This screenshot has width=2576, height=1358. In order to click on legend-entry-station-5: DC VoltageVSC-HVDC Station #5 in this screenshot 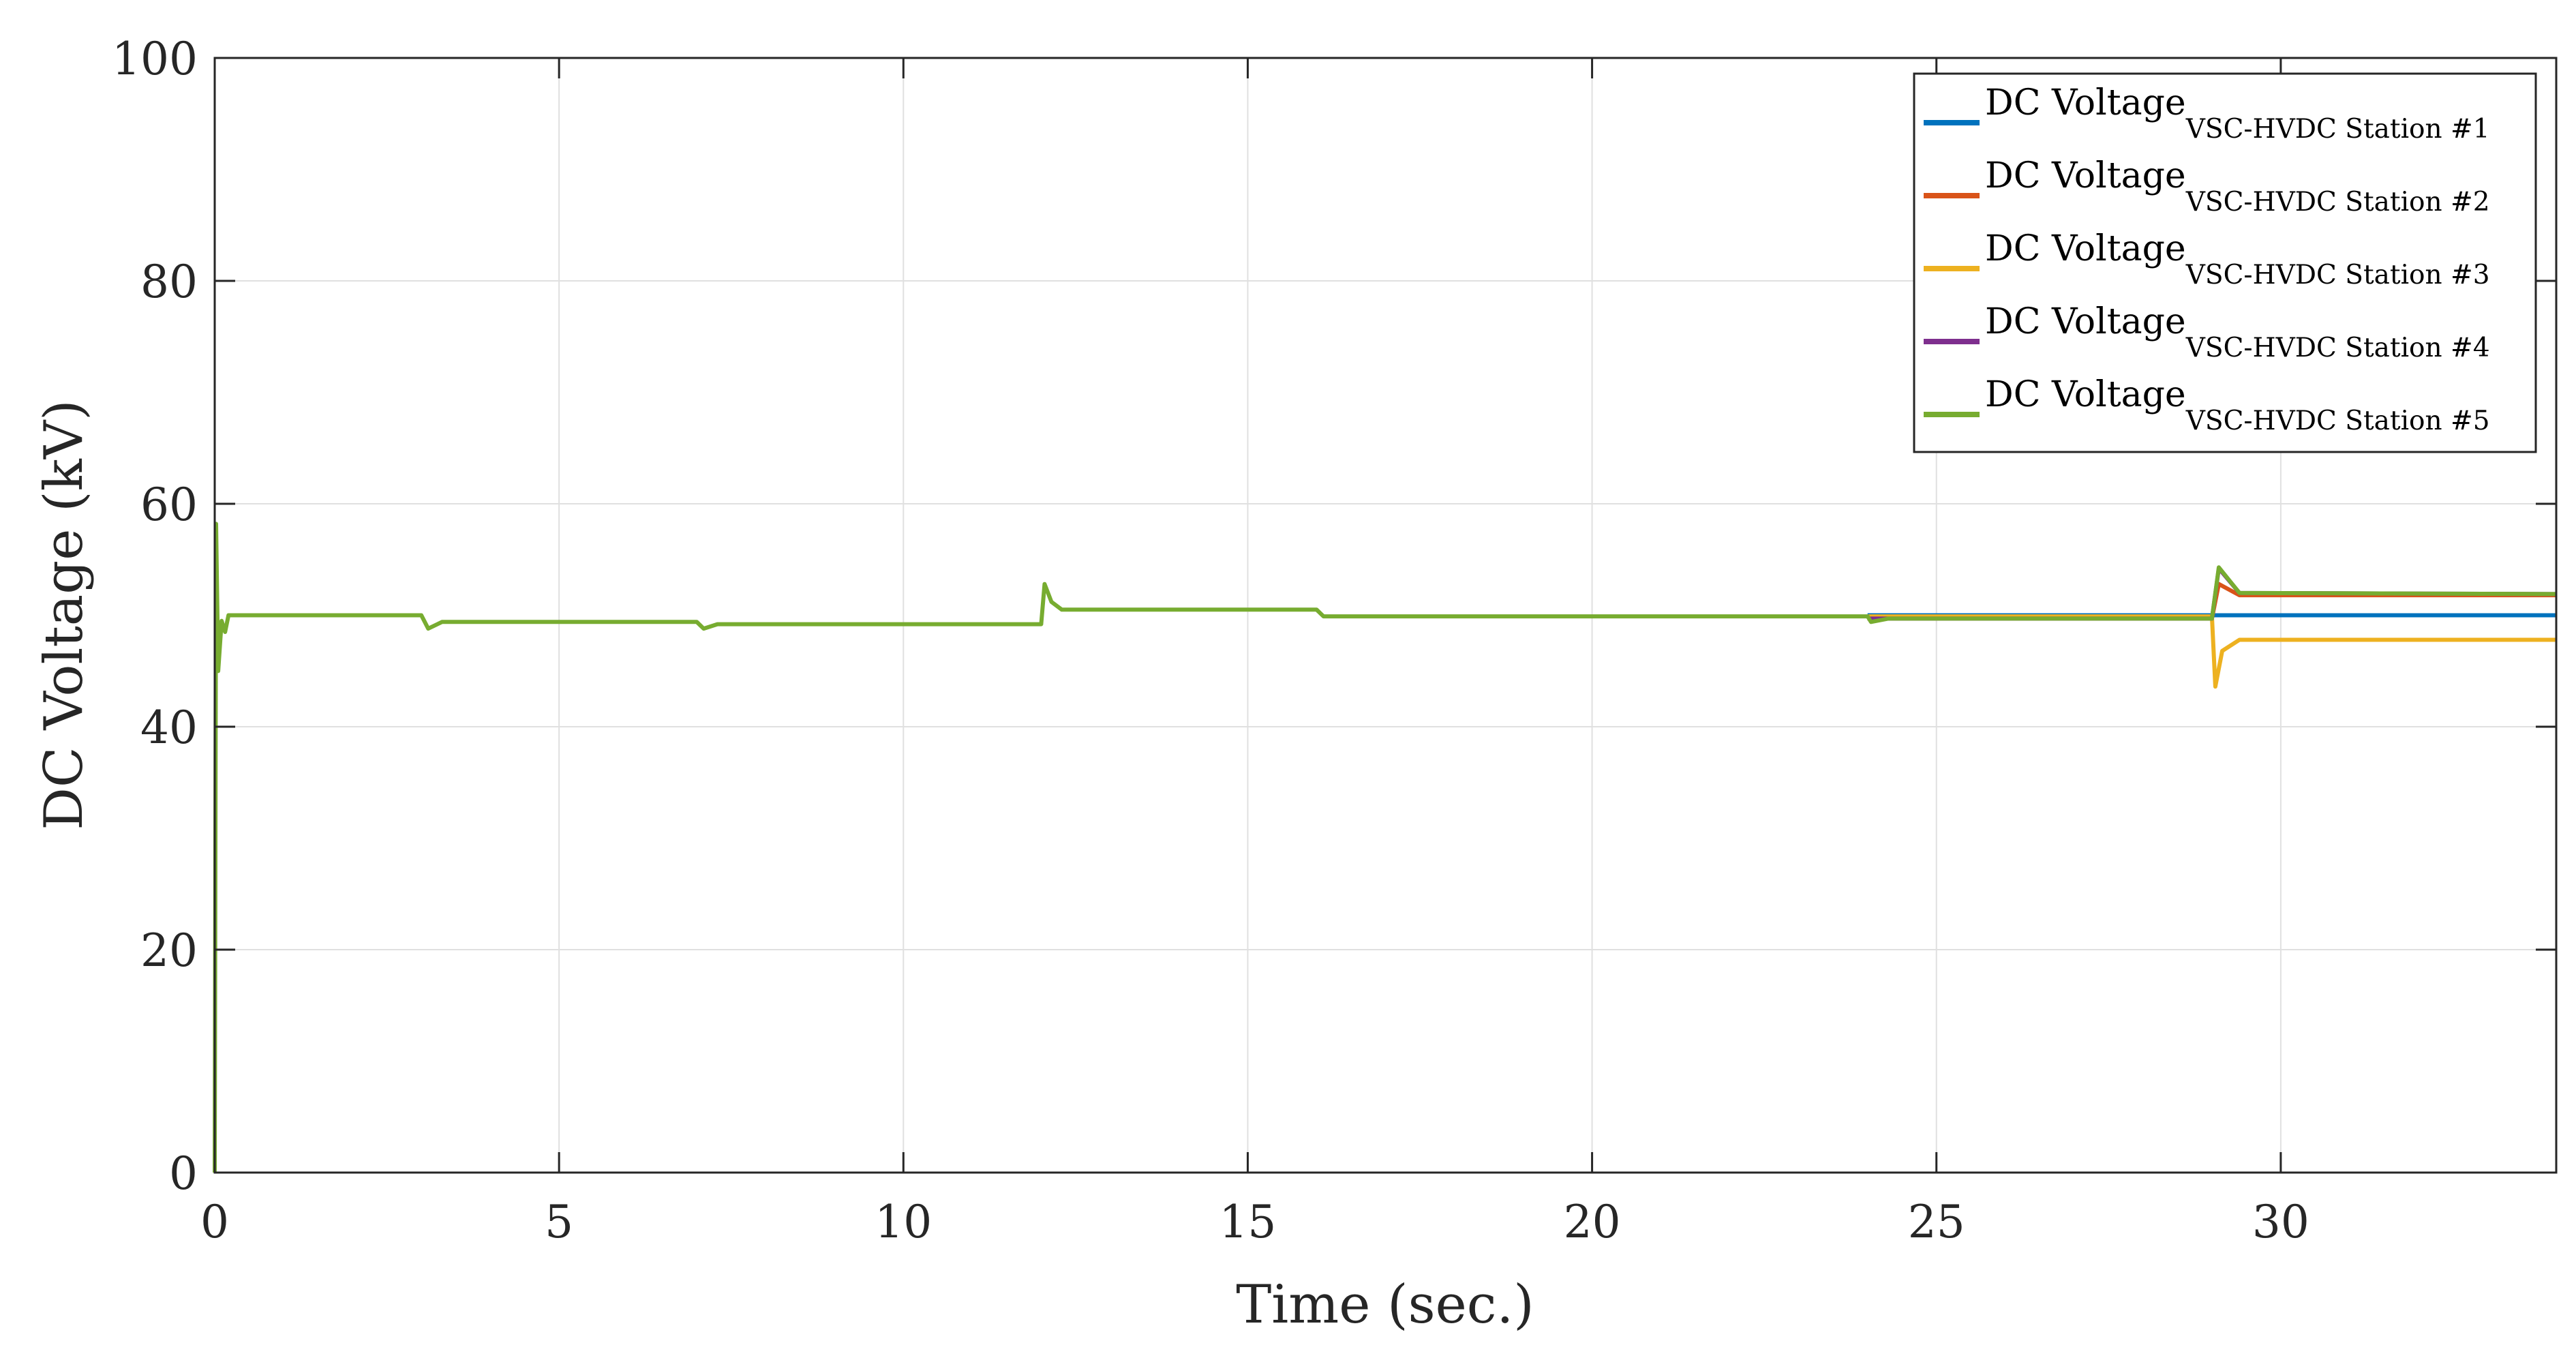, I will do `click(2237, 405)`.